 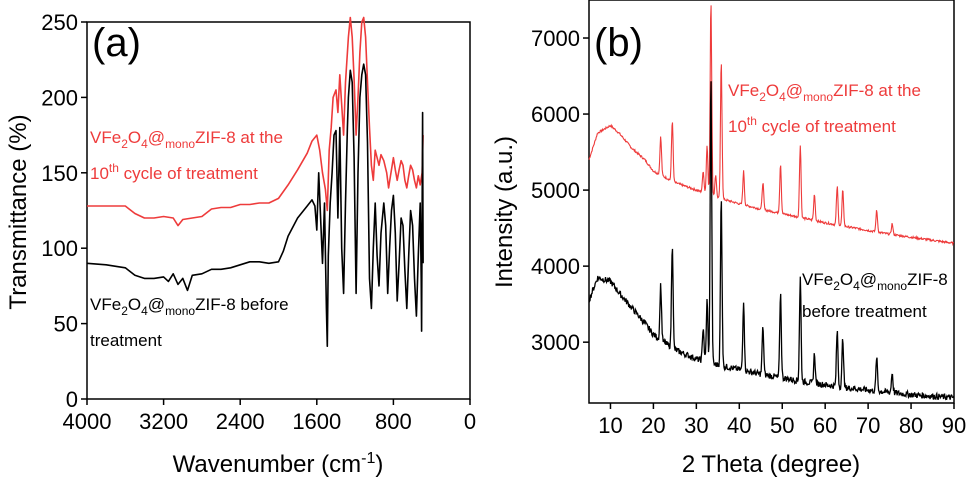 What do you see at coordinates (59, 173) in the screenshot?
I see `panel-a-y-tick-label: 150` at bounding box center [59, 173].